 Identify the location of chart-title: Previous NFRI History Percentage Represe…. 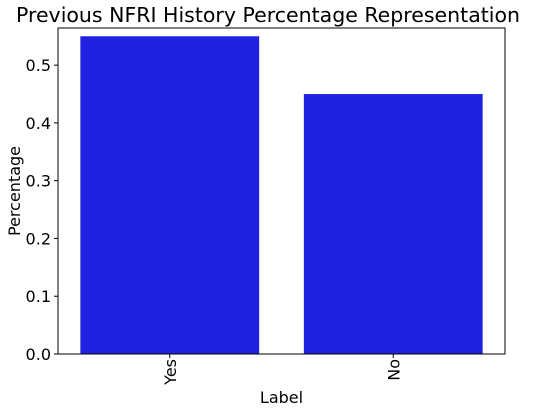
(268, 15).